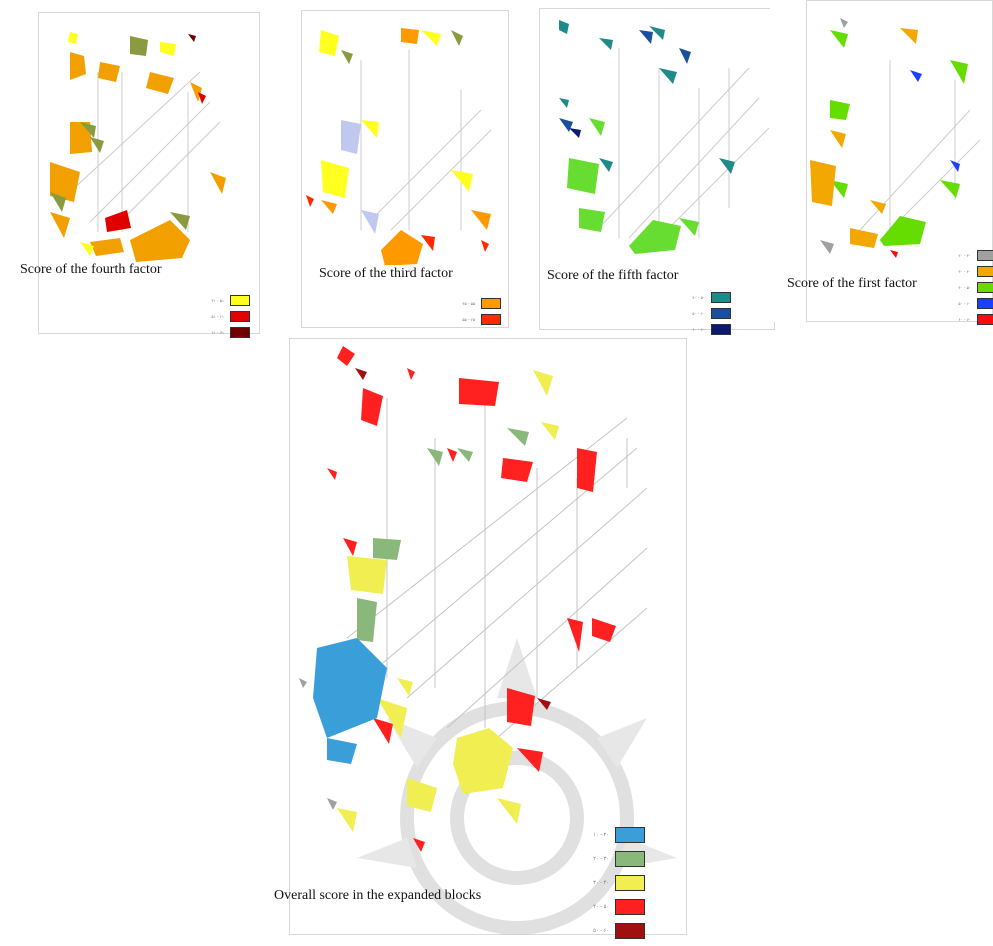 This screenshot has width=993, height=946. I want to click on panel-title: Score of the first factor, so click(852, 283).